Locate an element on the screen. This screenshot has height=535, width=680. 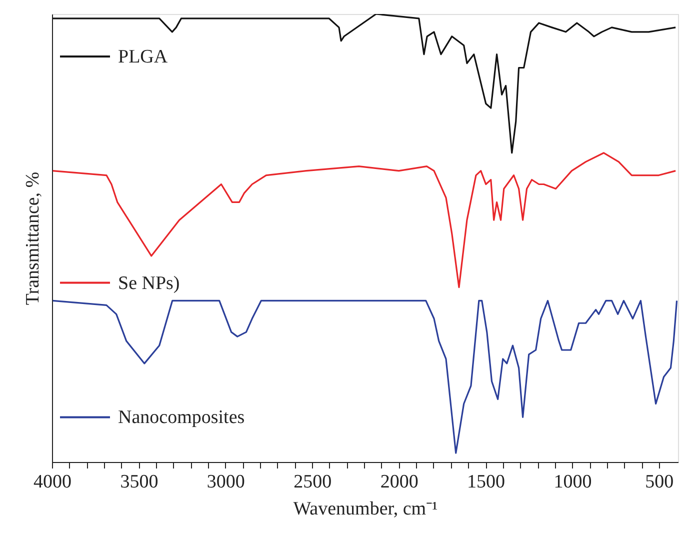
x-tick-label: 500 is located at coordinates (659, 482).